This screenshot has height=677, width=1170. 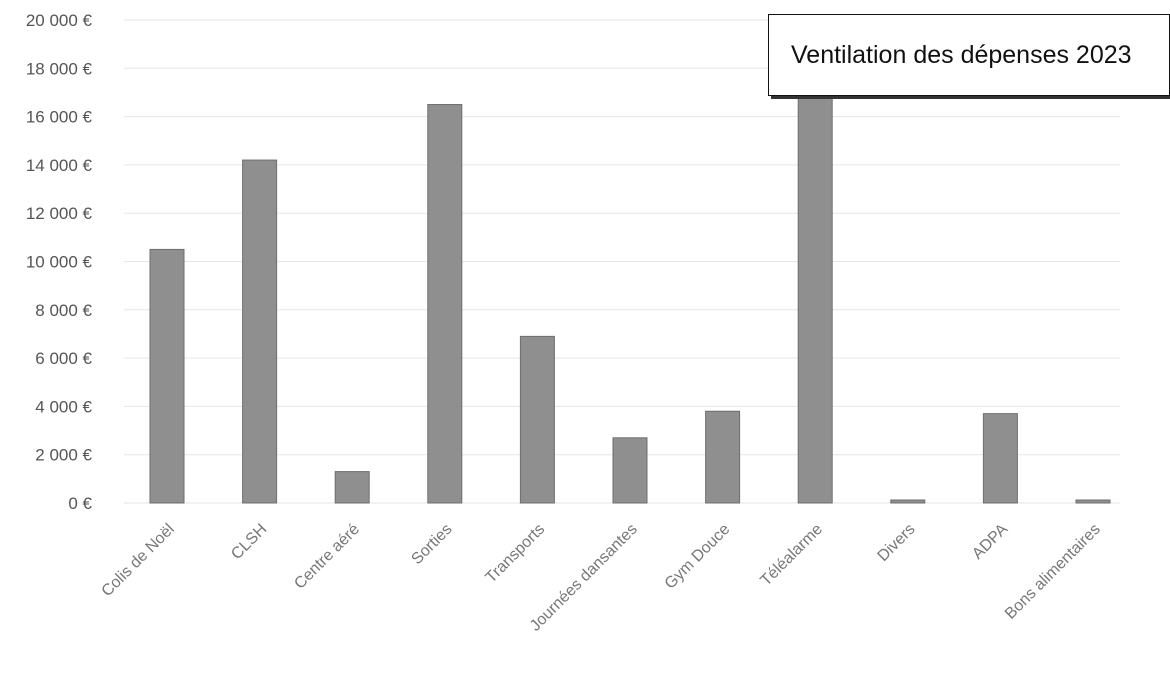 What do you see at coordinates (63, 310) in the screenshot?
I see `y-tick-label: 8 000 €` at bounding box center [63, 310].